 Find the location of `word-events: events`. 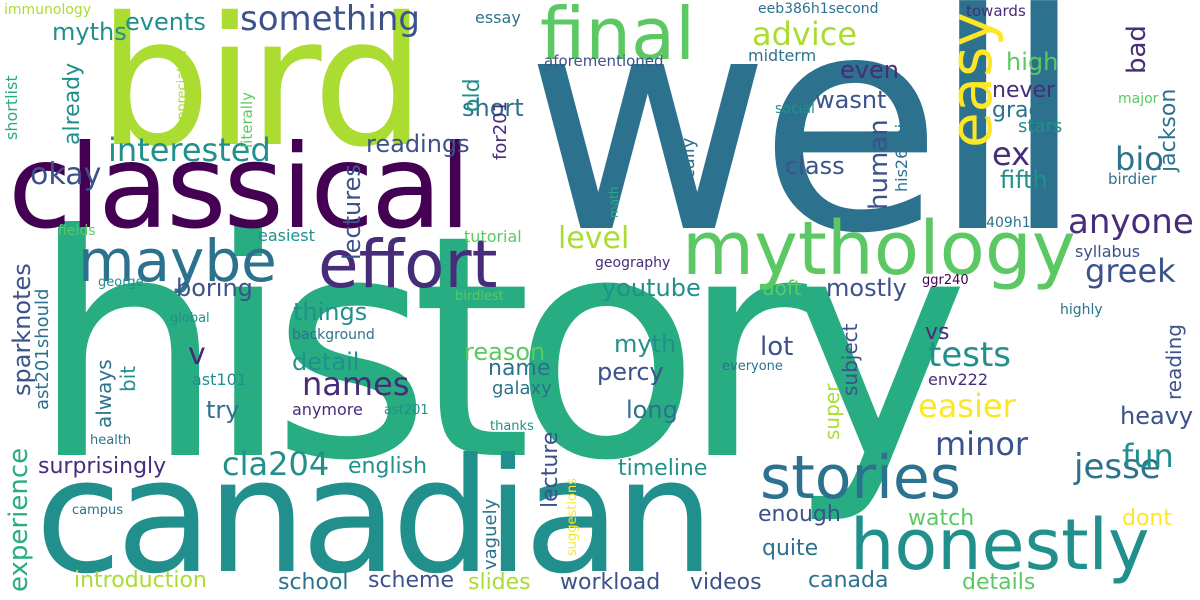

word-events: events is located at coordinates (165, 22).